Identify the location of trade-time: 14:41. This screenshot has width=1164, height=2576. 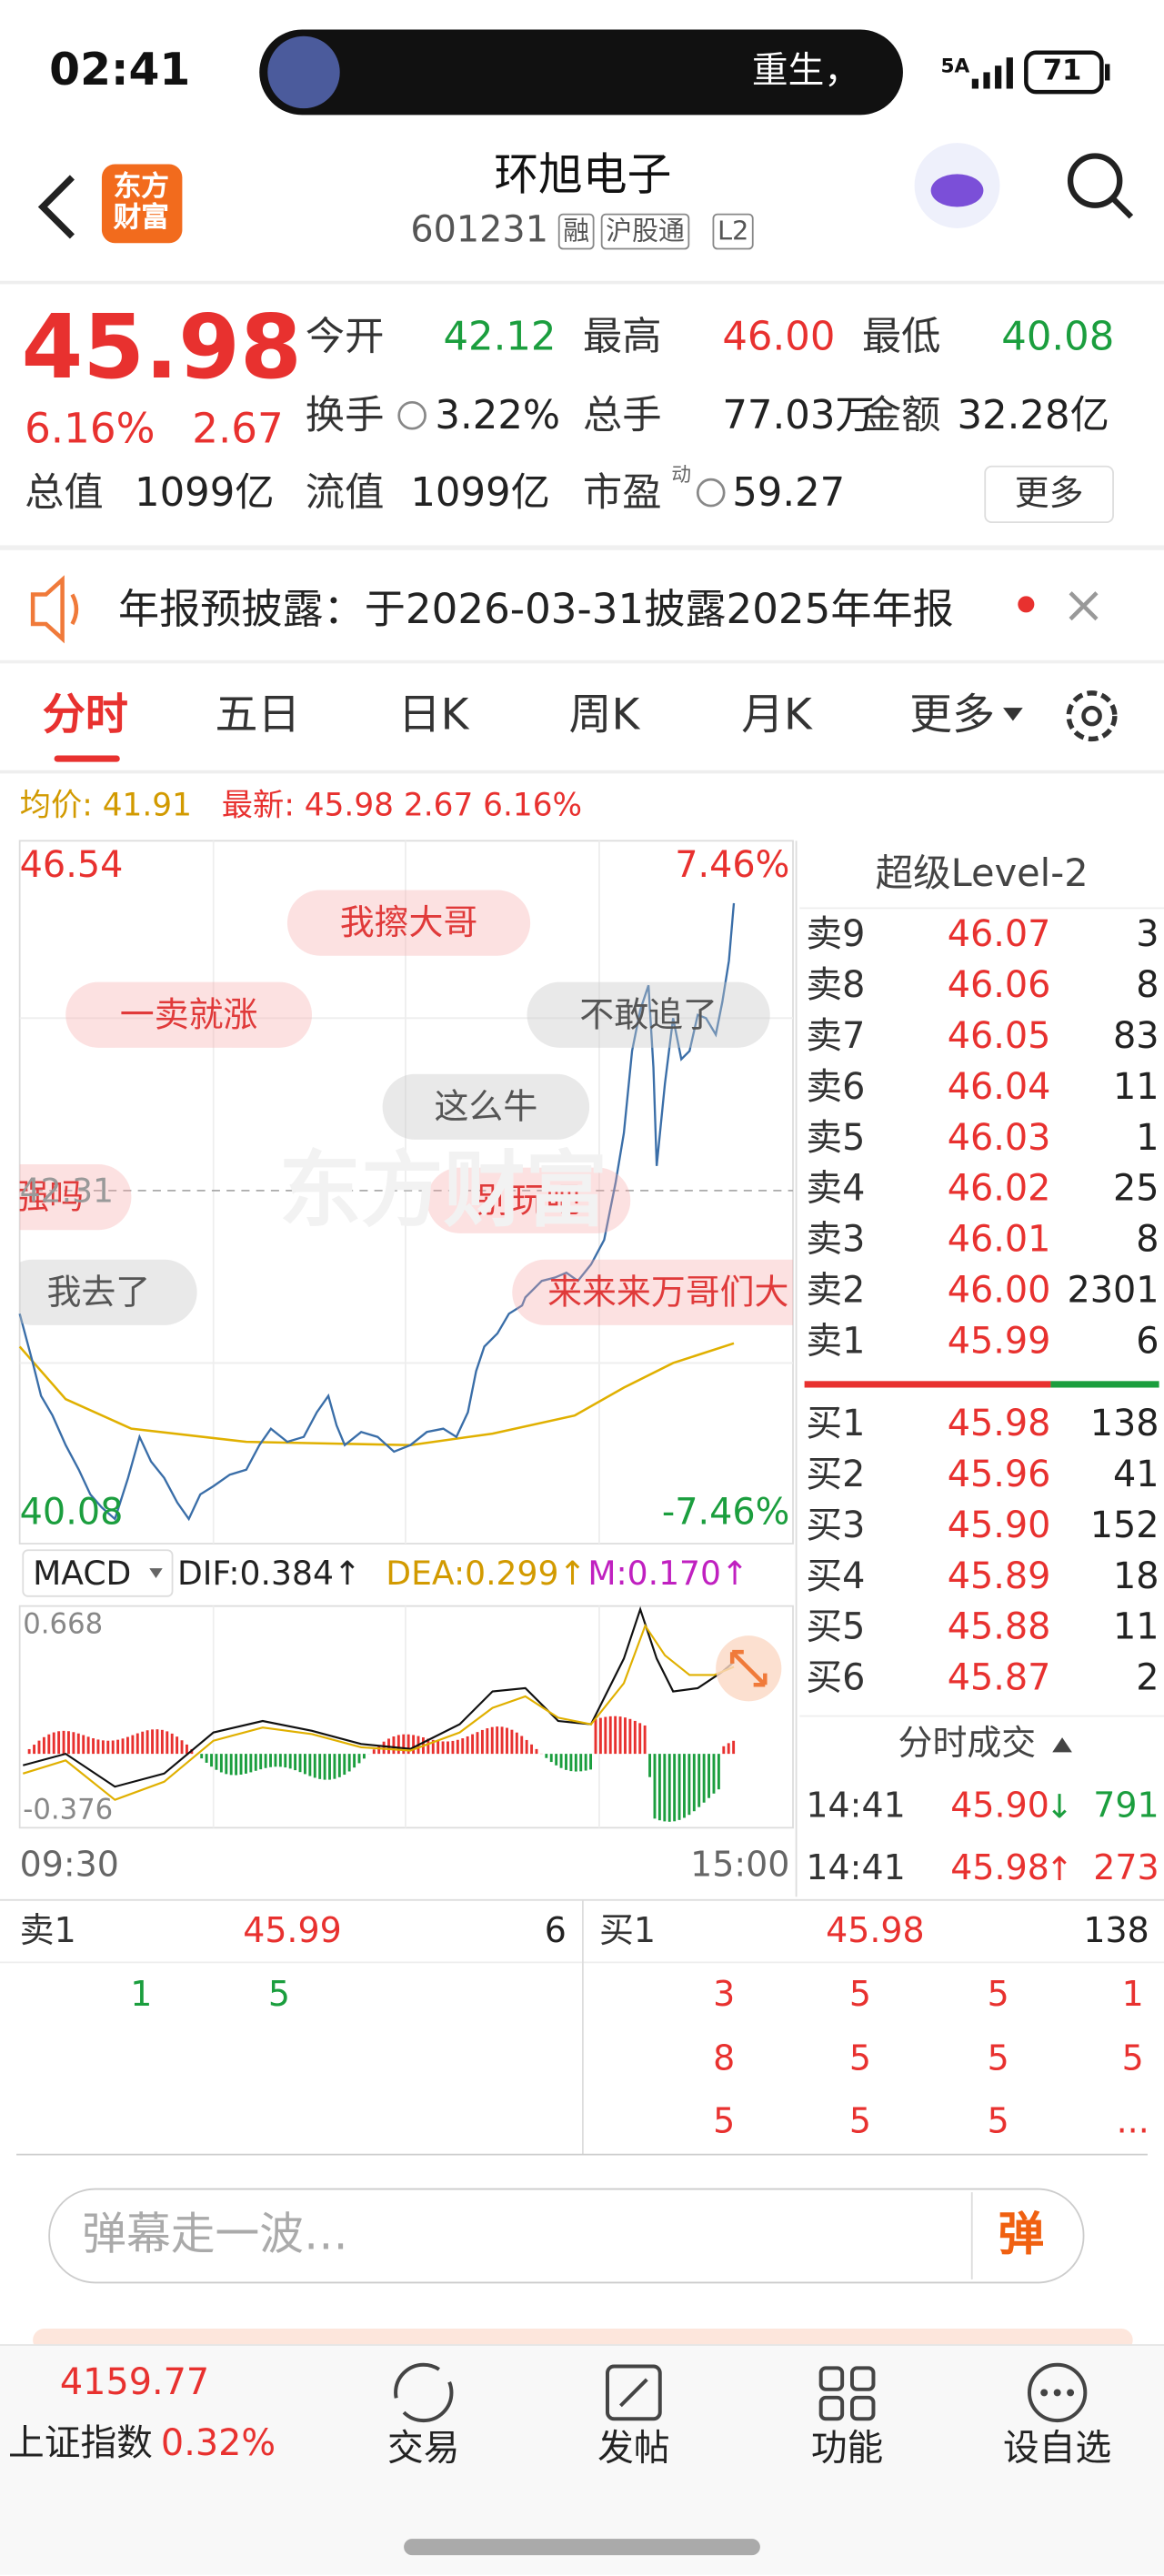
(856, 1867).